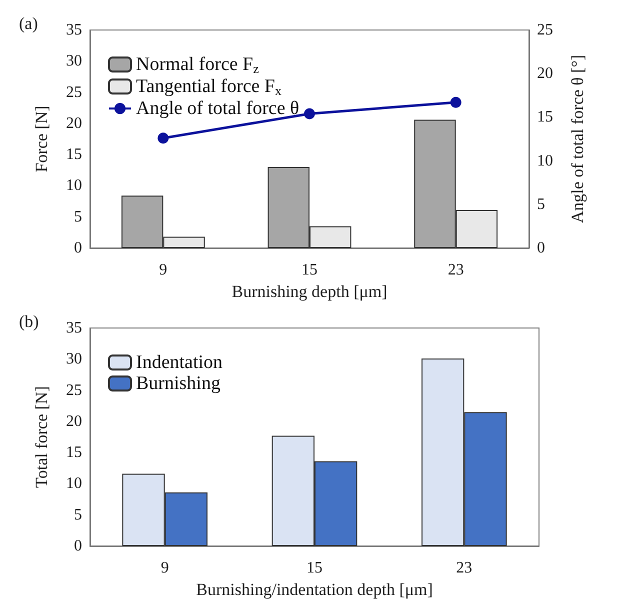 Image resolution: width=625 pixels, height=613 pixels. Describe the element at coordinates (314, 589) in the screenshot. I see `x-axis-title: Burnishing/indentation depth [μm]` at that location.